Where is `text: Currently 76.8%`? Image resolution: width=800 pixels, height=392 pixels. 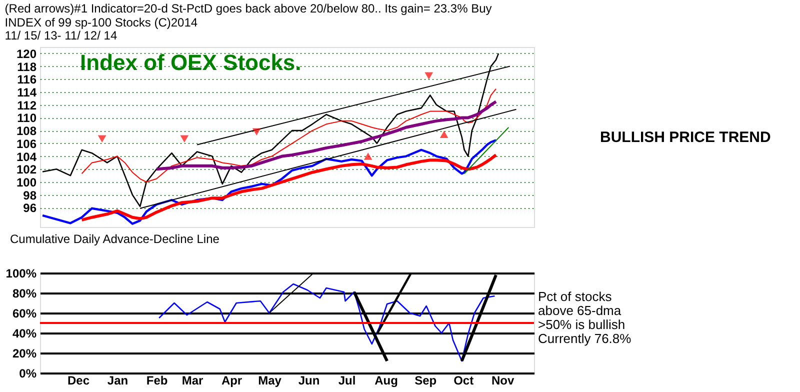
text: Currently 76.8% is located at coordinates (585, 338).